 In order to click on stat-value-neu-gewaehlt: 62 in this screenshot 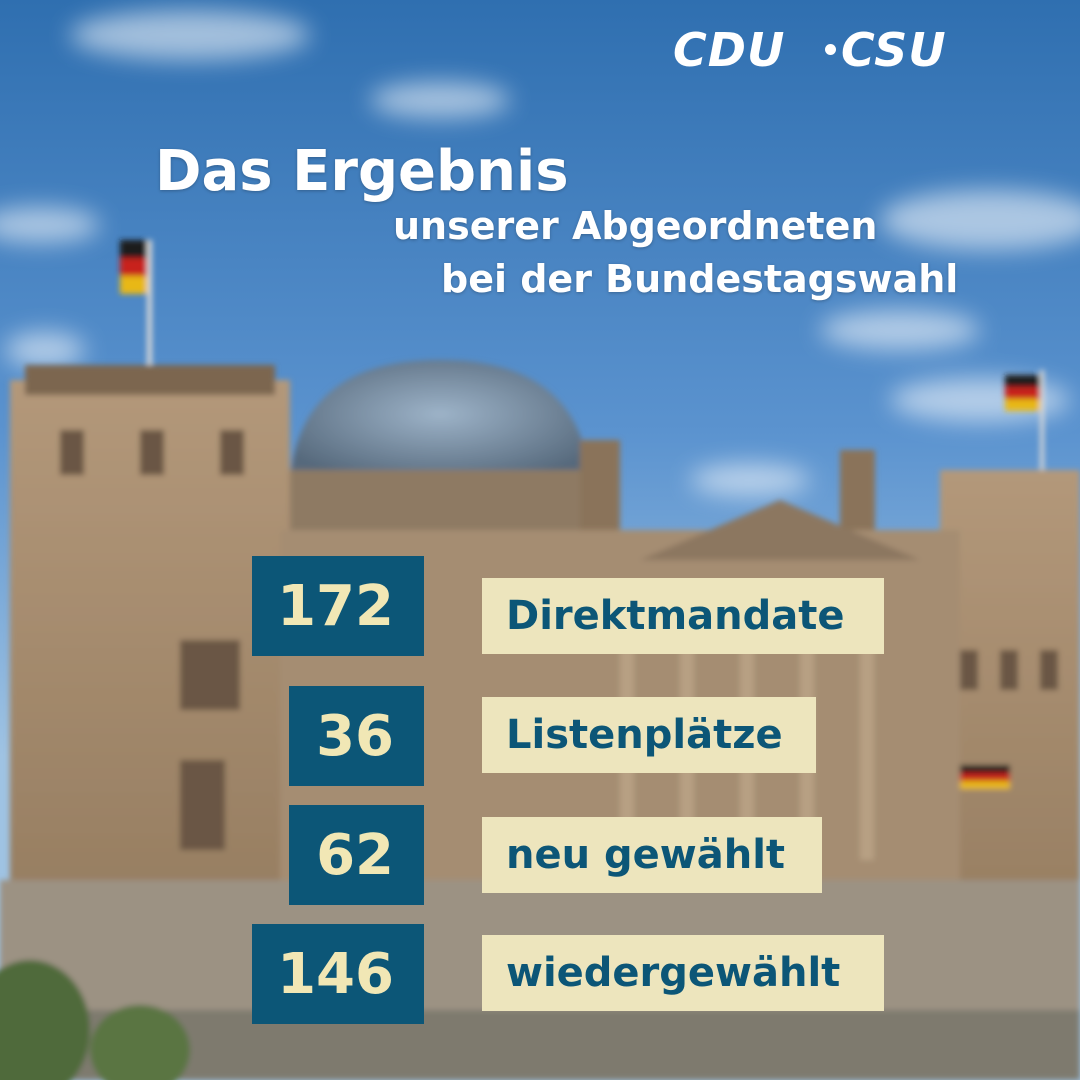, I will do `click(356, 855)`.